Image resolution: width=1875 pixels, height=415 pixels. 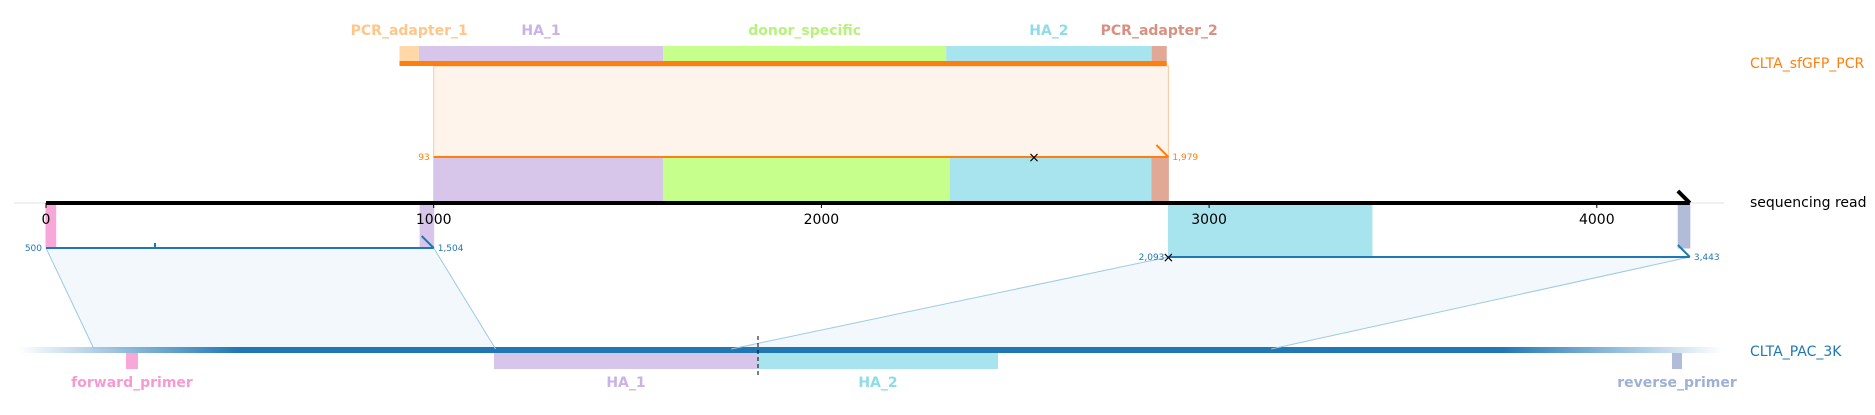 I want to click on reference-tick-label: 4000, so click(x=1597, y=220).